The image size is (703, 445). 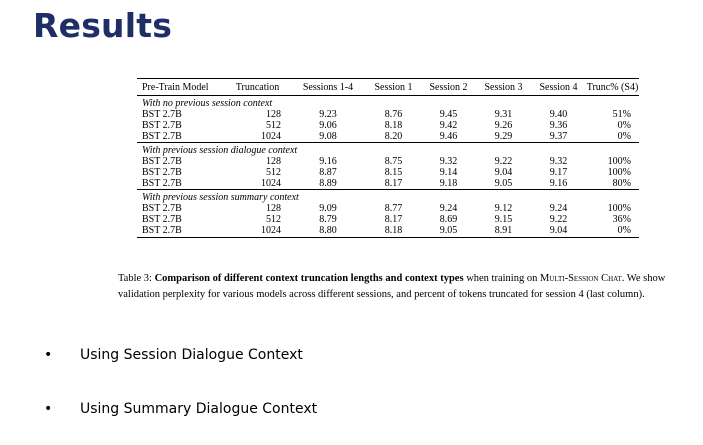 I want to click on cell-session-3: 9.26, so click(x=503, y=125).